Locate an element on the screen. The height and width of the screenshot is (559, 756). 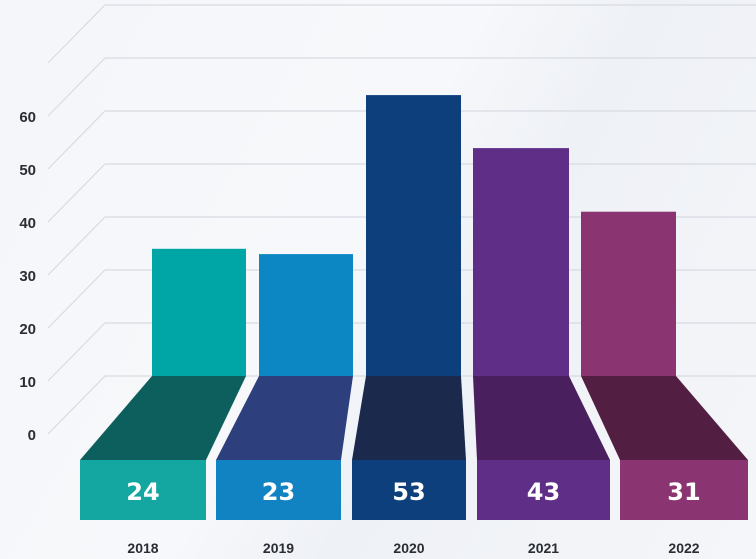
x-axis: 2018 2019 2020 2021 2022 is located at coordinates (413, 548).